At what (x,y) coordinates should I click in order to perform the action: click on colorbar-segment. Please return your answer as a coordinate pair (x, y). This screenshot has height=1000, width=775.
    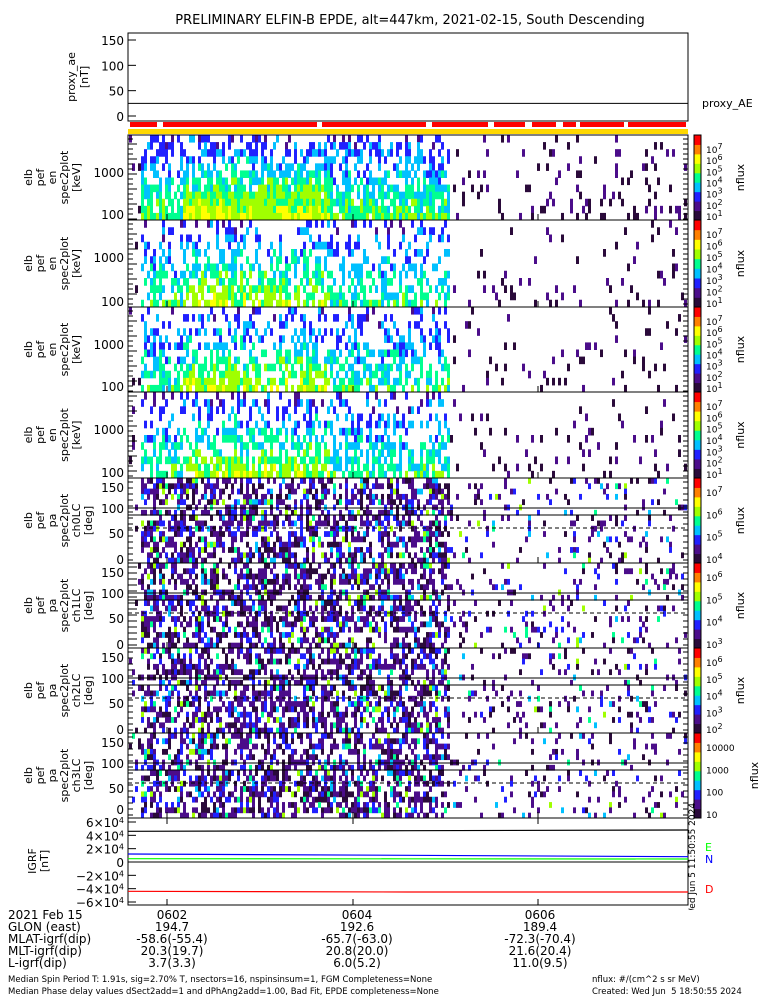
    Looking at the image, I should click on (697, 511).